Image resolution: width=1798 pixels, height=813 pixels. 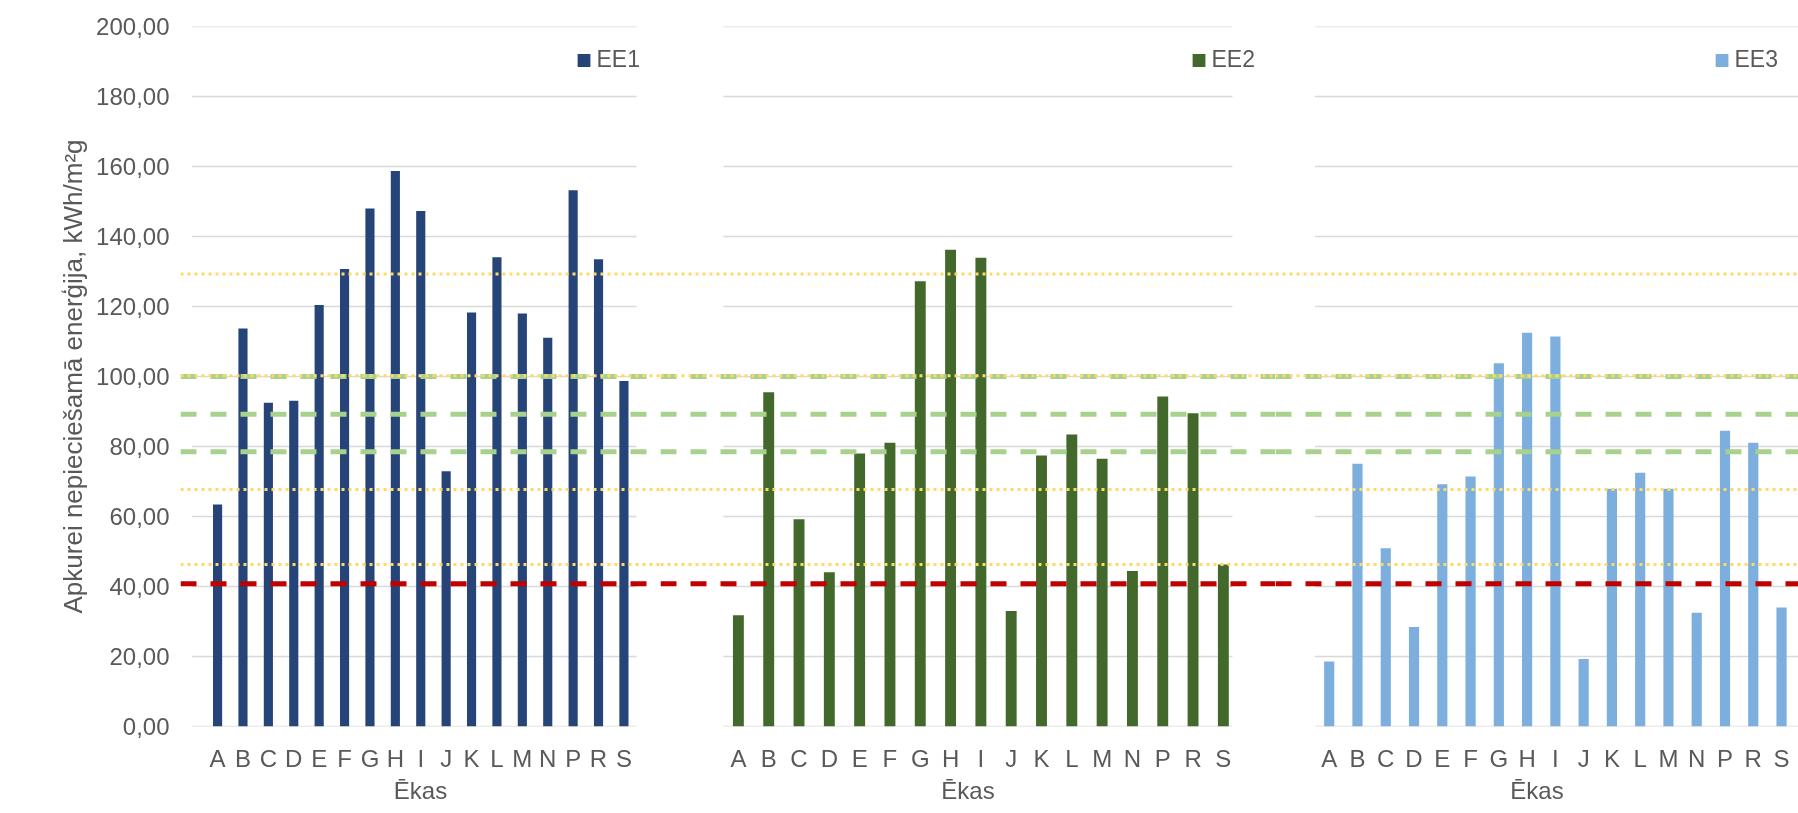 What do you see at coordinates (139, 586) in the screenshot?
I see `y-tick-label: 40,00` at bounding box center [139, 586].